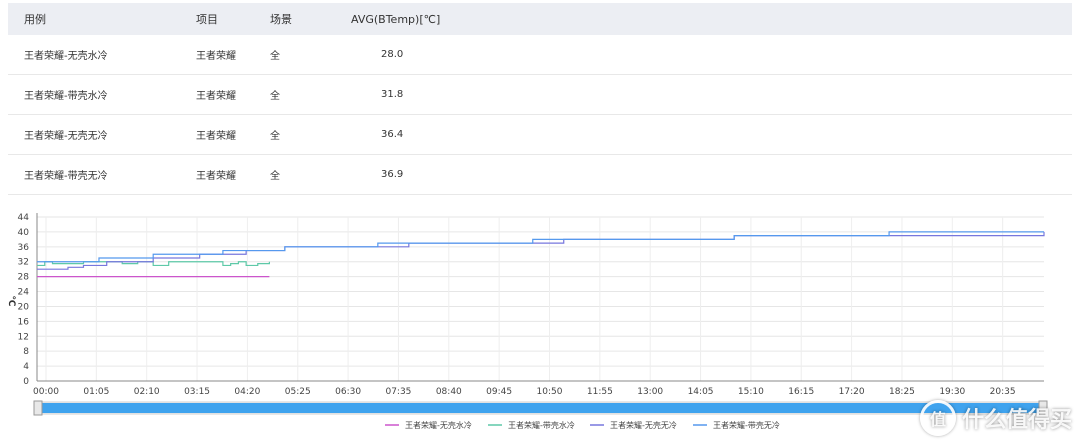 The image size is (1080, 444). I want to click on y-tick-label: 12, so click(23, 337).